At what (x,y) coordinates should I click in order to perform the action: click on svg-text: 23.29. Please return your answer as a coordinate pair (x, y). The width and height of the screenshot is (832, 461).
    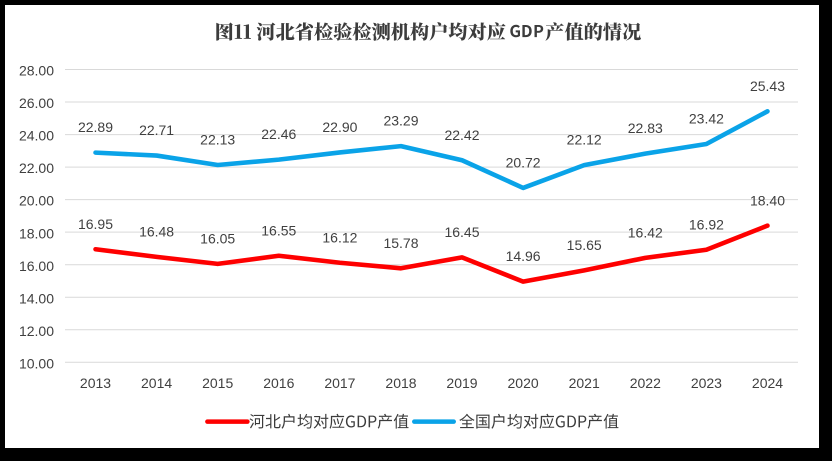
    Looking at the image, I should click on (400, 121).